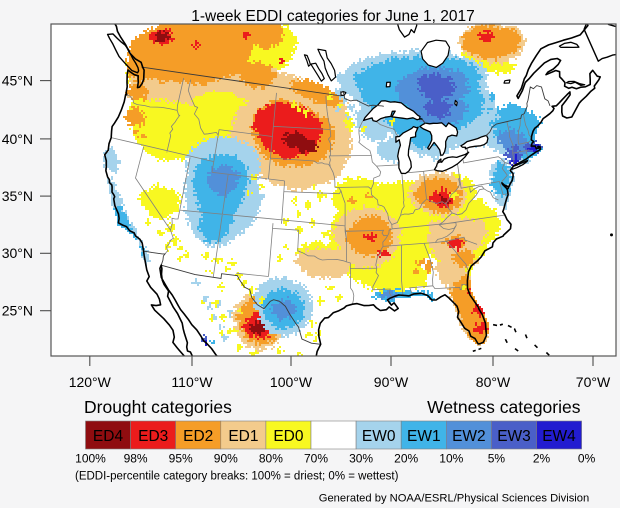  Describe the element at coordinates (361, 459) in the screenshot. I see `svg-text: 30%` at that location.